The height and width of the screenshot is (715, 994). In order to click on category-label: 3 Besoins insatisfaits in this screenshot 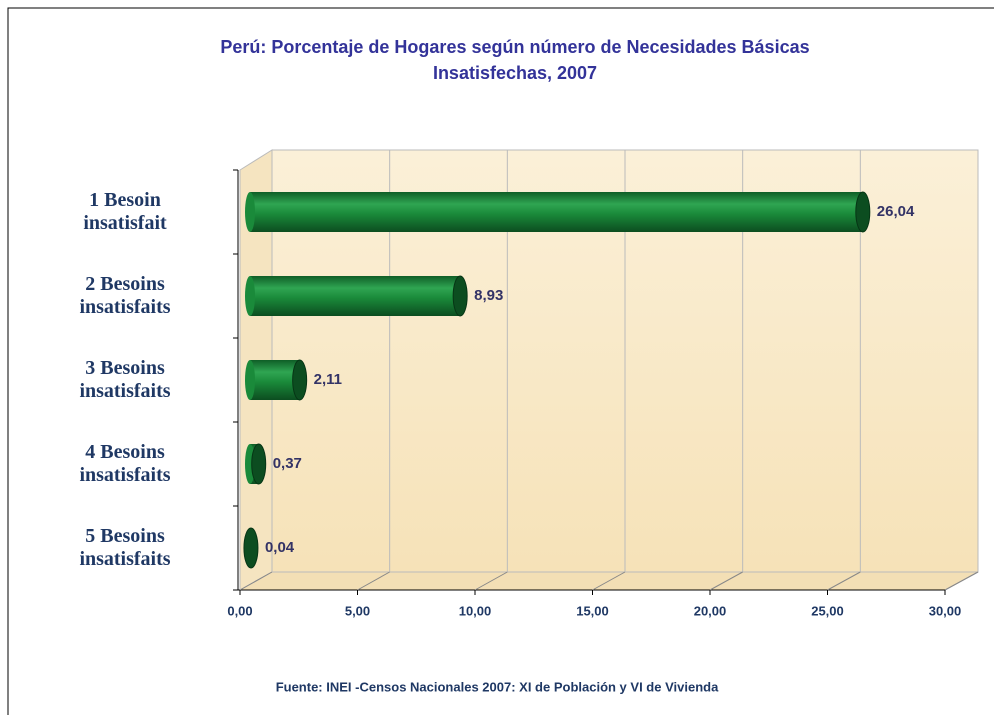, I will do `click(125, 379)`.